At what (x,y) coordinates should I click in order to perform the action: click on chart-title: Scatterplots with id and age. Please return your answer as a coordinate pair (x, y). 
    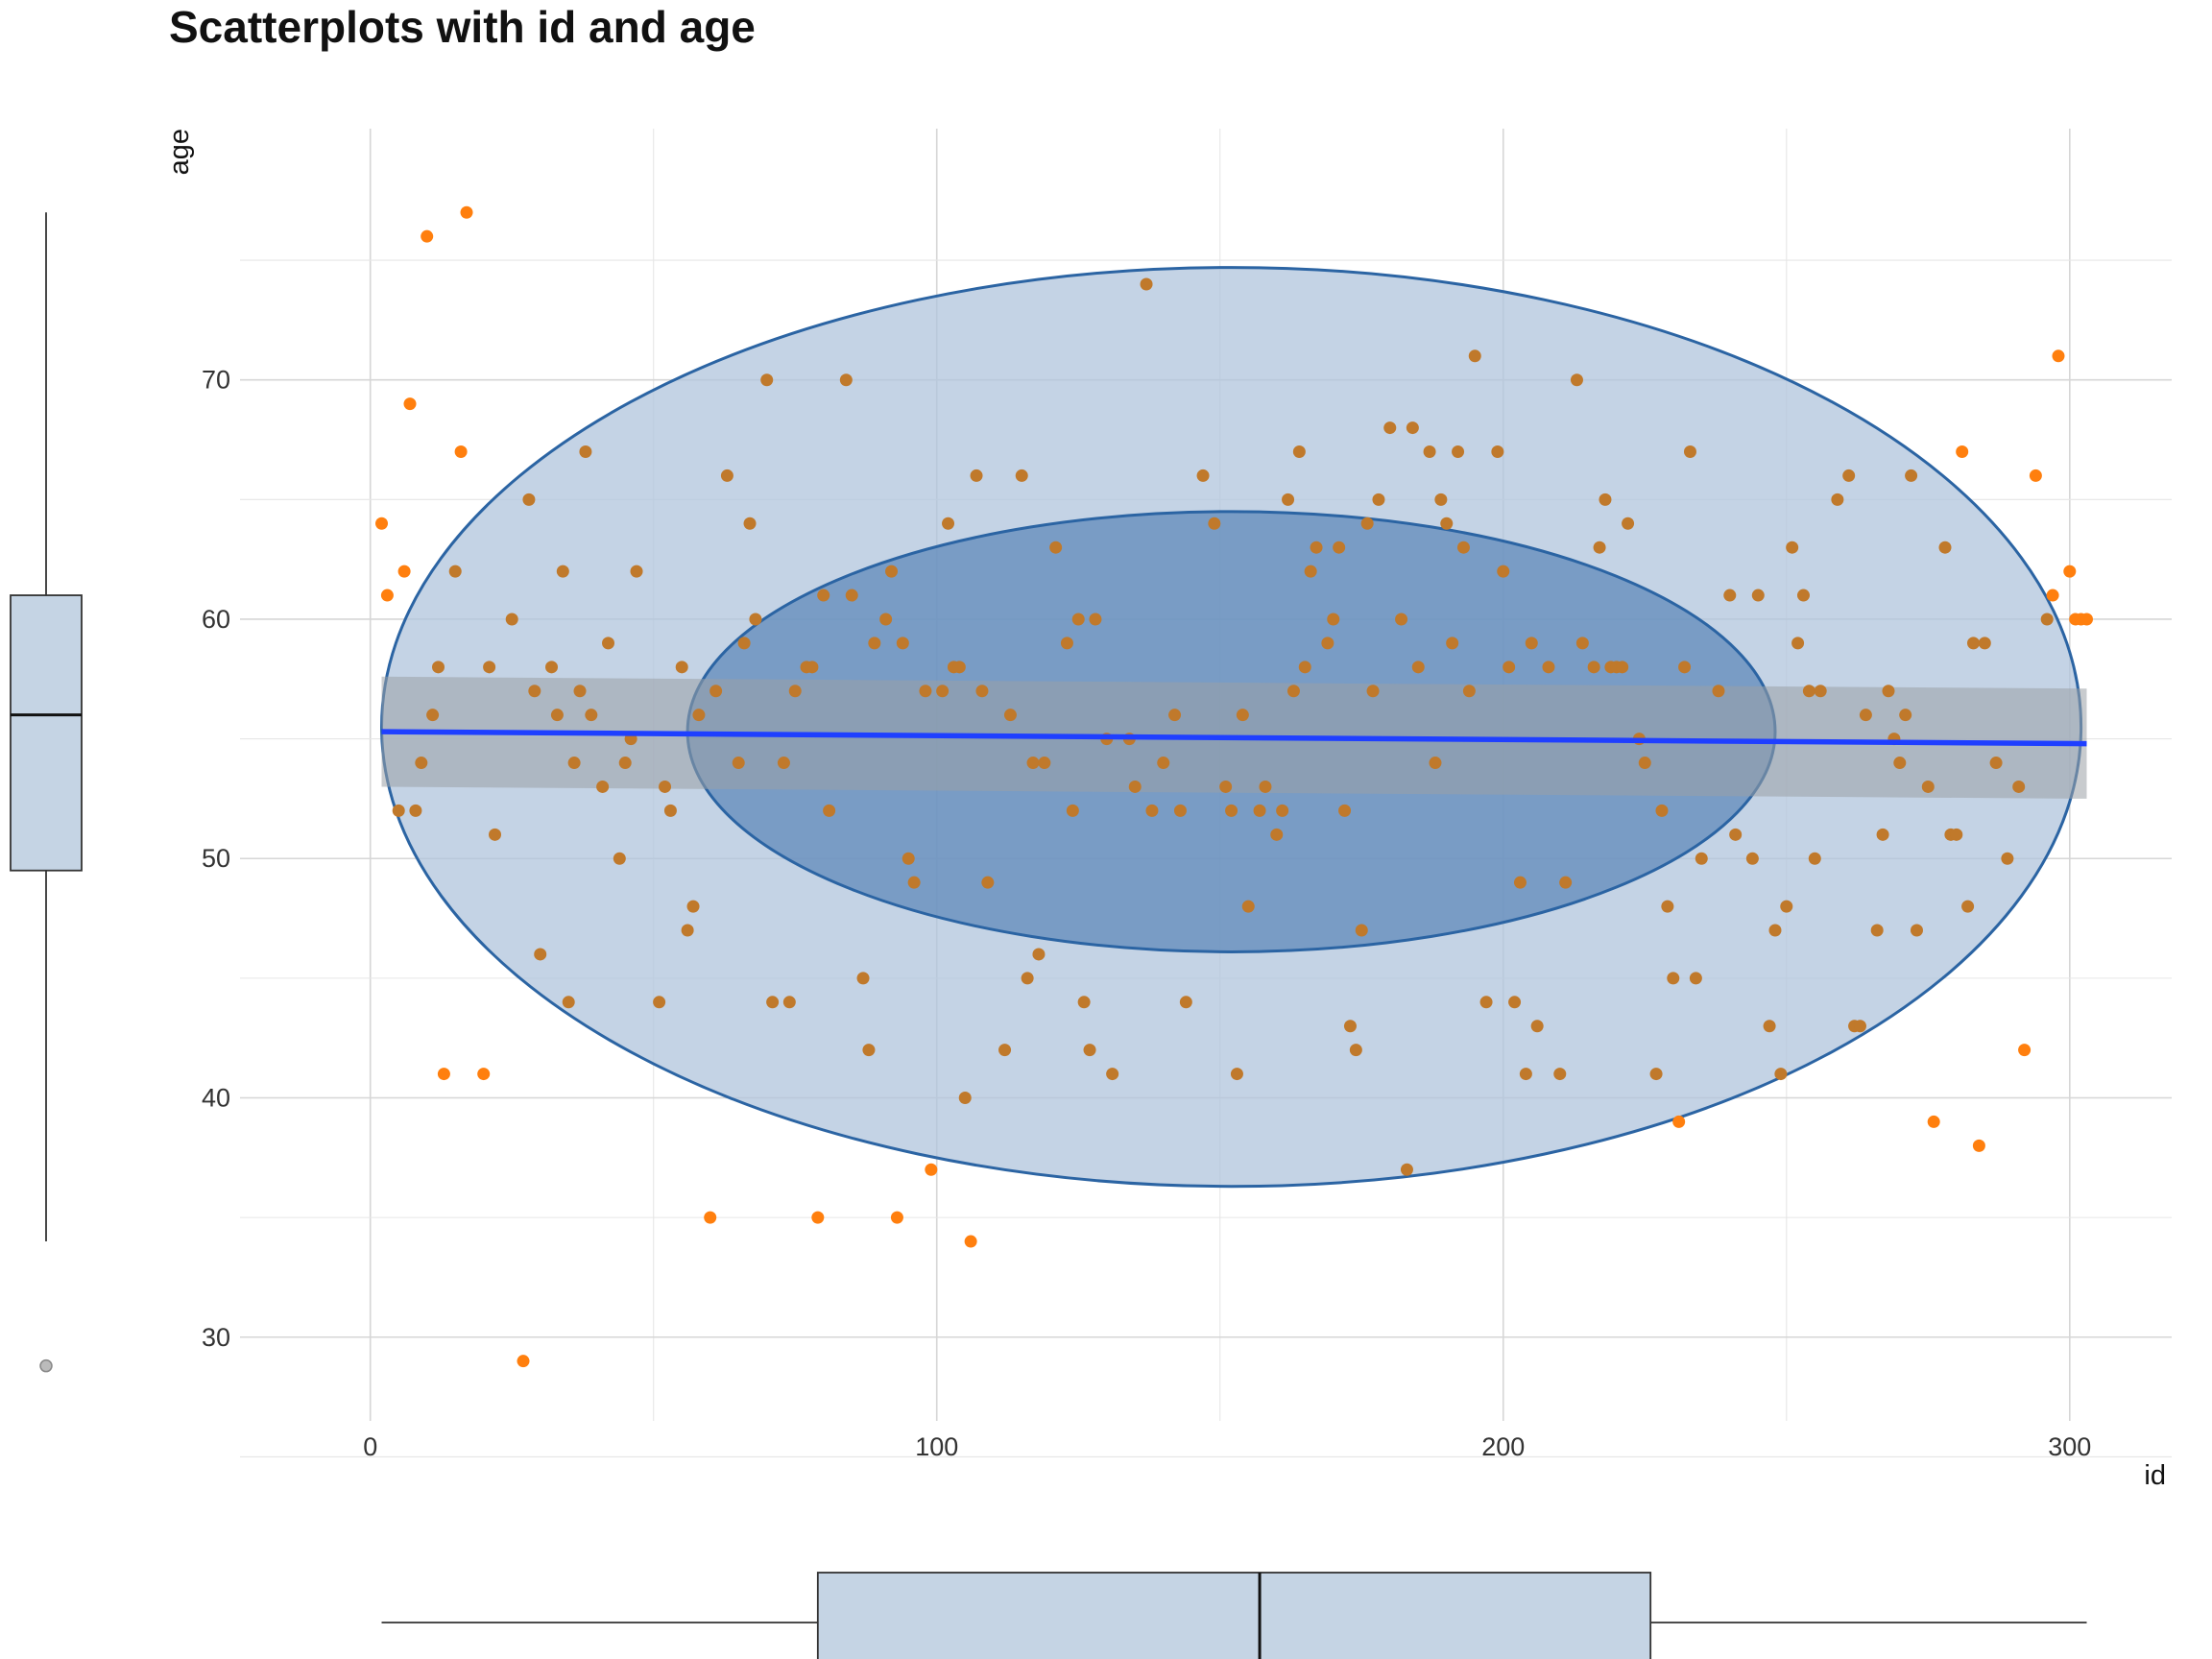
    Looking at the image, I should click on (462, 27).